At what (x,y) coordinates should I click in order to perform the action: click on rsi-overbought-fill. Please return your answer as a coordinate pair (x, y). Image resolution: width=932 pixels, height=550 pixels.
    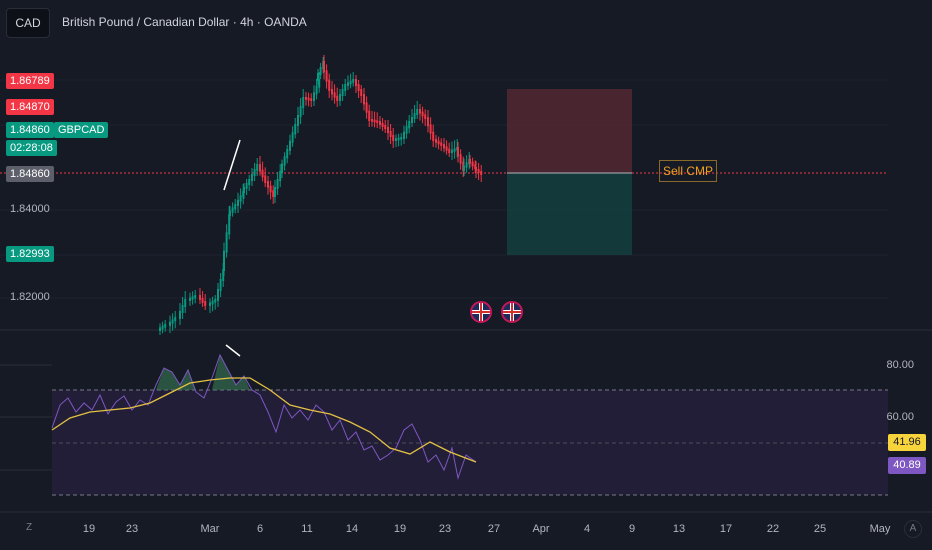
    Looking at the image, I should click on (203, 372).